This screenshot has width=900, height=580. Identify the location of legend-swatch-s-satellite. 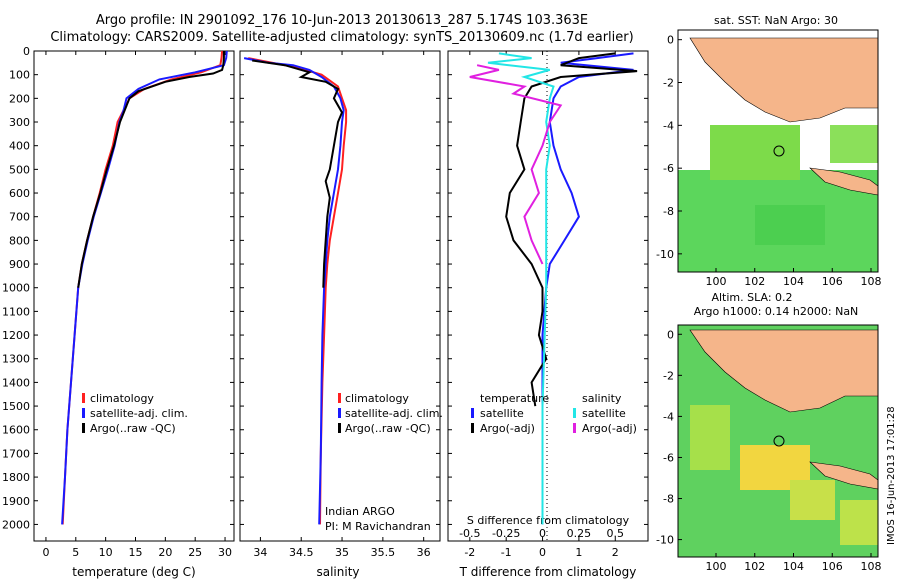
(574, 413).